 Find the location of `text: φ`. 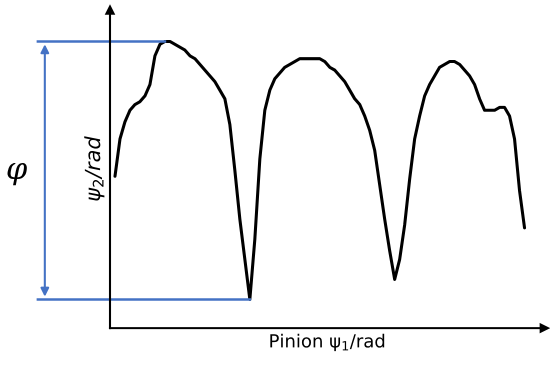

text: φ is located at coordinates (17, 174).